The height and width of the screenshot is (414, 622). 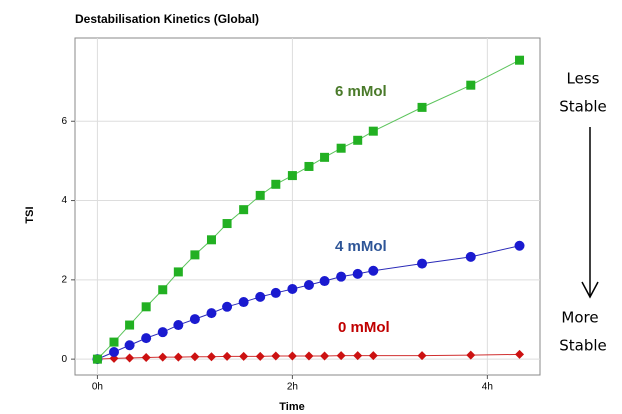 I want to click on y-tick-label: 2, so click(x=64, y=279).